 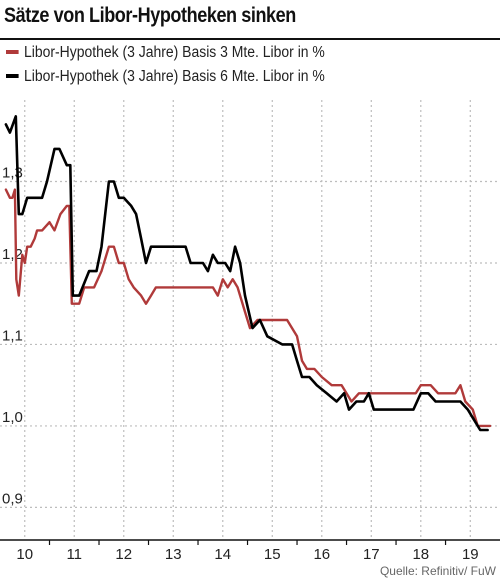 What do you see at coordinates (321, 554) in the screenshot?
I see `x-tick-label-16: 16` at bounding box center [321, 554].